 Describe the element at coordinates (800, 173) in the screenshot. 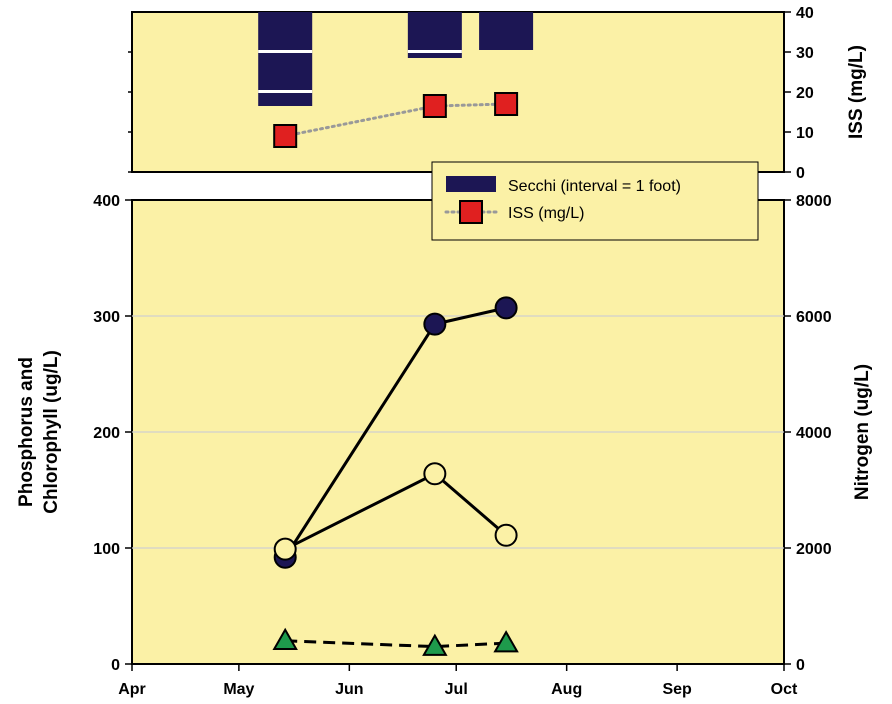

I see `top-right-tick-label: 0` at that location.